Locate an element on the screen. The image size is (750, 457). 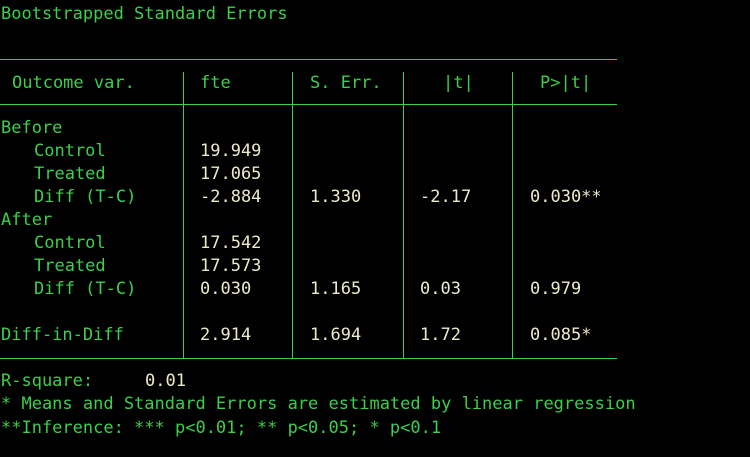
cell: 17.065 is located at coordinates (231, 174).